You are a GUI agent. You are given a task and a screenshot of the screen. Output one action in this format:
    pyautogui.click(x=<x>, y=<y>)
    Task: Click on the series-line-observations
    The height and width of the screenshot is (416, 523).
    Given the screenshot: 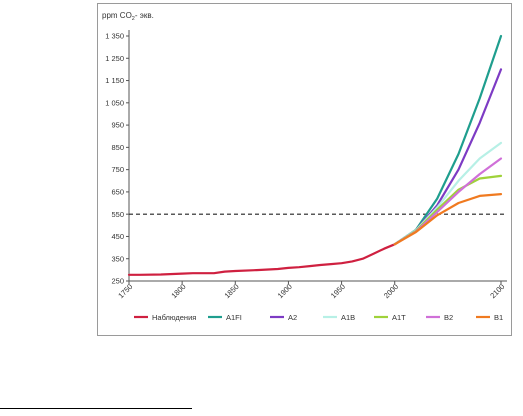 What is the action you would take?
    pyautogui.click(x=261, y=259)
    